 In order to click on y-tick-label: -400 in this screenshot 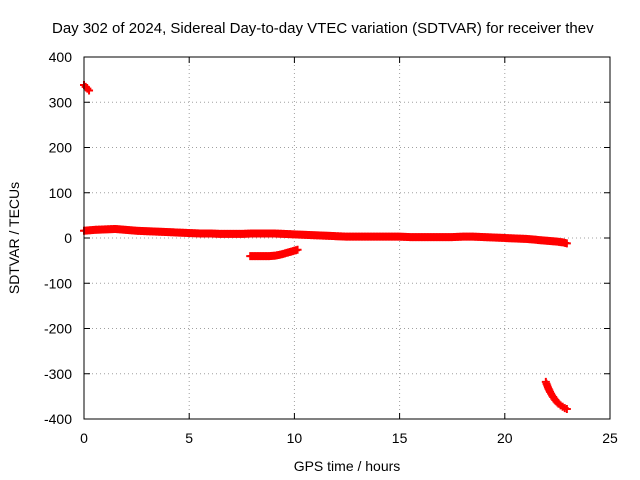, I will do `click(58, 419)`.